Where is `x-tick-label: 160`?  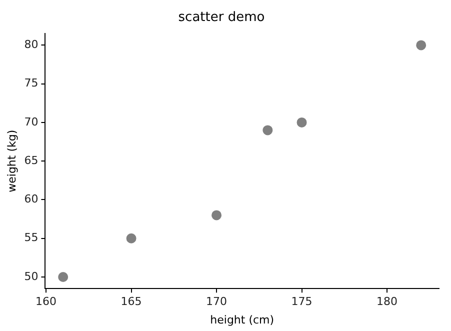 x-tick-label: 160 is located at coordinates (46, 301).